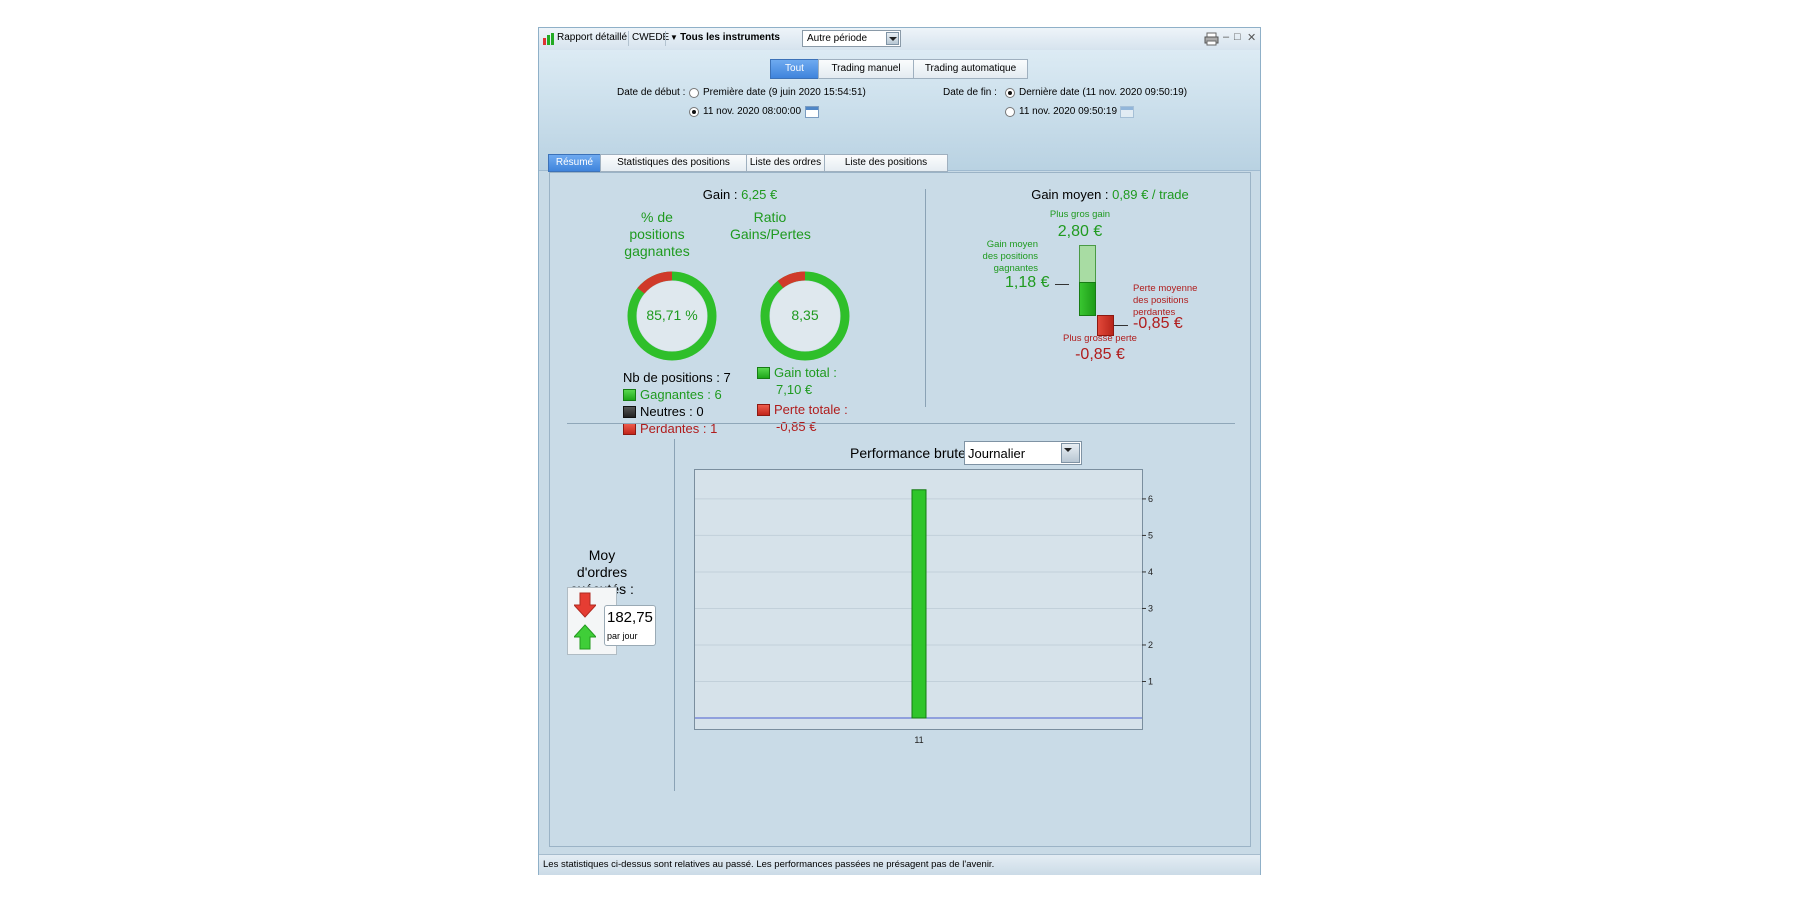 The width and height of the screenshot is (1800, 904). Describe the element at coordinates (681, 394) in the screenshot. I see `winners-label: Gagnantes : 6` at that location.